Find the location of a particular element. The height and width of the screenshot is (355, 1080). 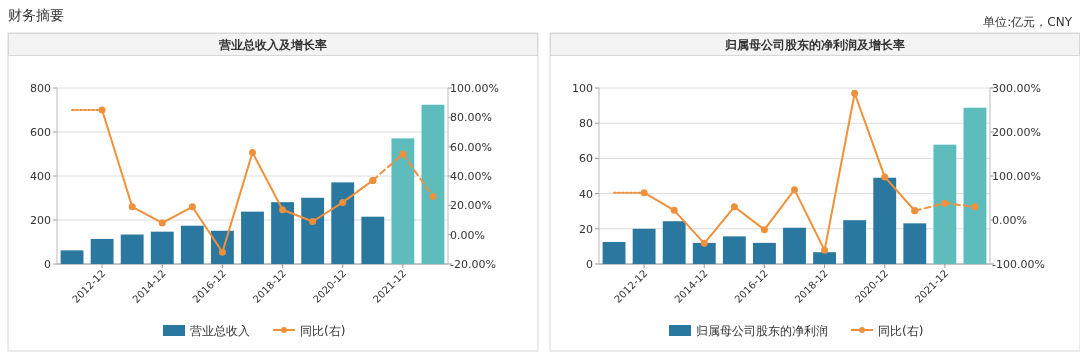

y2-tick-label: 20.00% is located at coordinates (471, 206).